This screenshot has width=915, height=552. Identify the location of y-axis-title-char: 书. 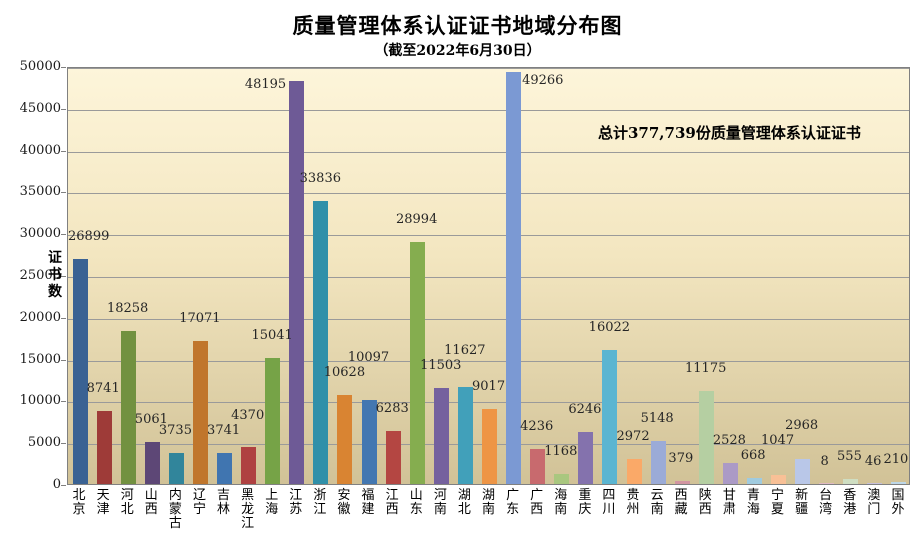
(55, 275).